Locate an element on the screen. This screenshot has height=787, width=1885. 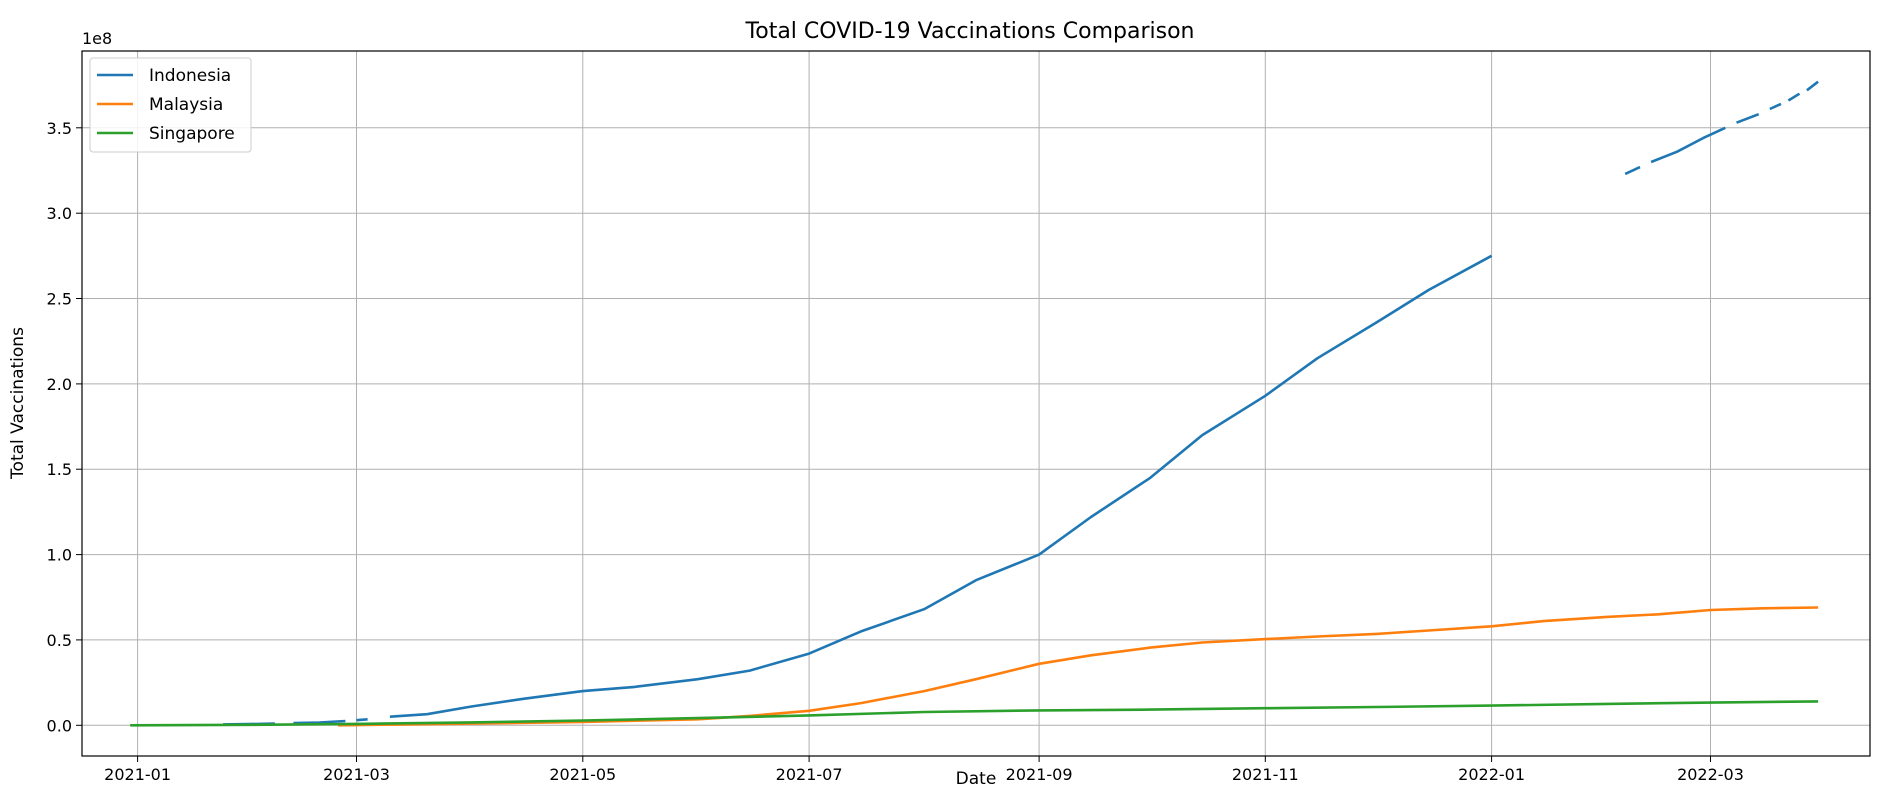
legend-item-malaysia: Malaysia is located at coordinates (160, 105).